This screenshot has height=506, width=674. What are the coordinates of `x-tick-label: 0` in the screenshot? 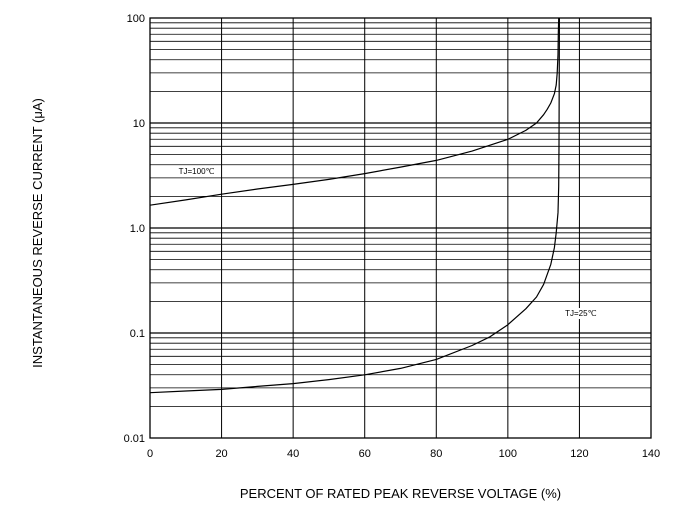 It's located at (150, 454).